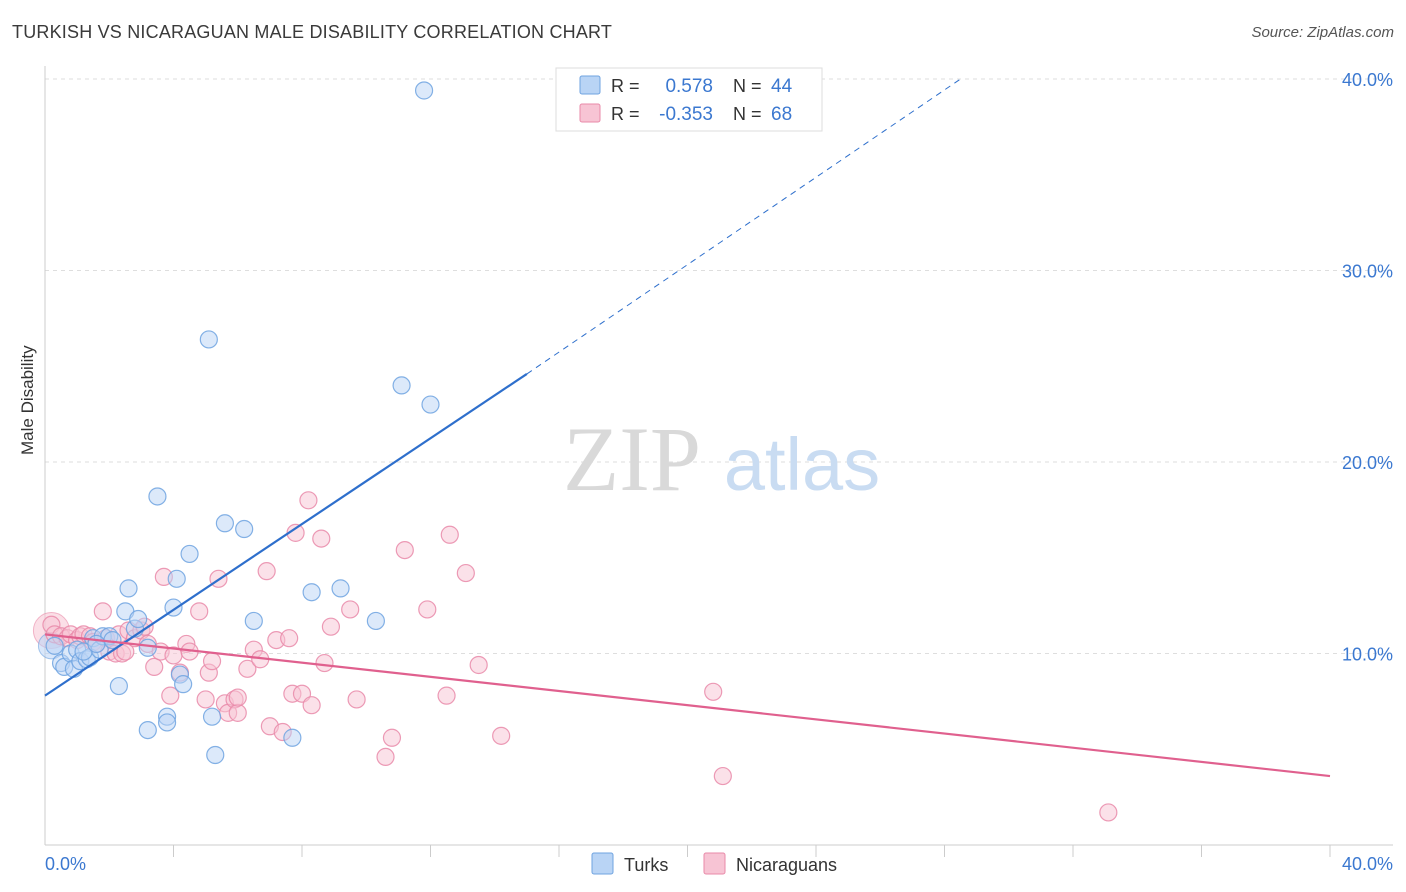  What do you see at coordinates (590, 113) in the screenshot?
I see `legend-swatch-nicaraguans` at bounding box center [590, 113].